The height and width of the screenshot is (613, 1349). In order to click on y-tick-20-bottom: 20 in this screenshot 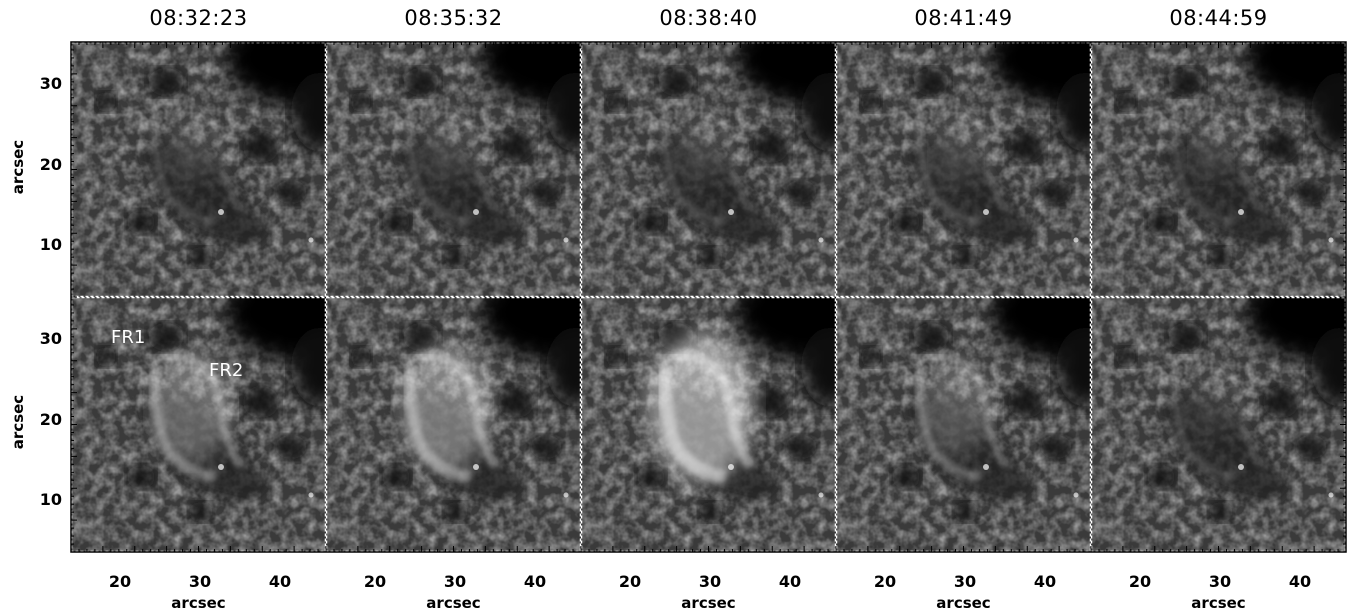, I will do `click(50, 419)`.